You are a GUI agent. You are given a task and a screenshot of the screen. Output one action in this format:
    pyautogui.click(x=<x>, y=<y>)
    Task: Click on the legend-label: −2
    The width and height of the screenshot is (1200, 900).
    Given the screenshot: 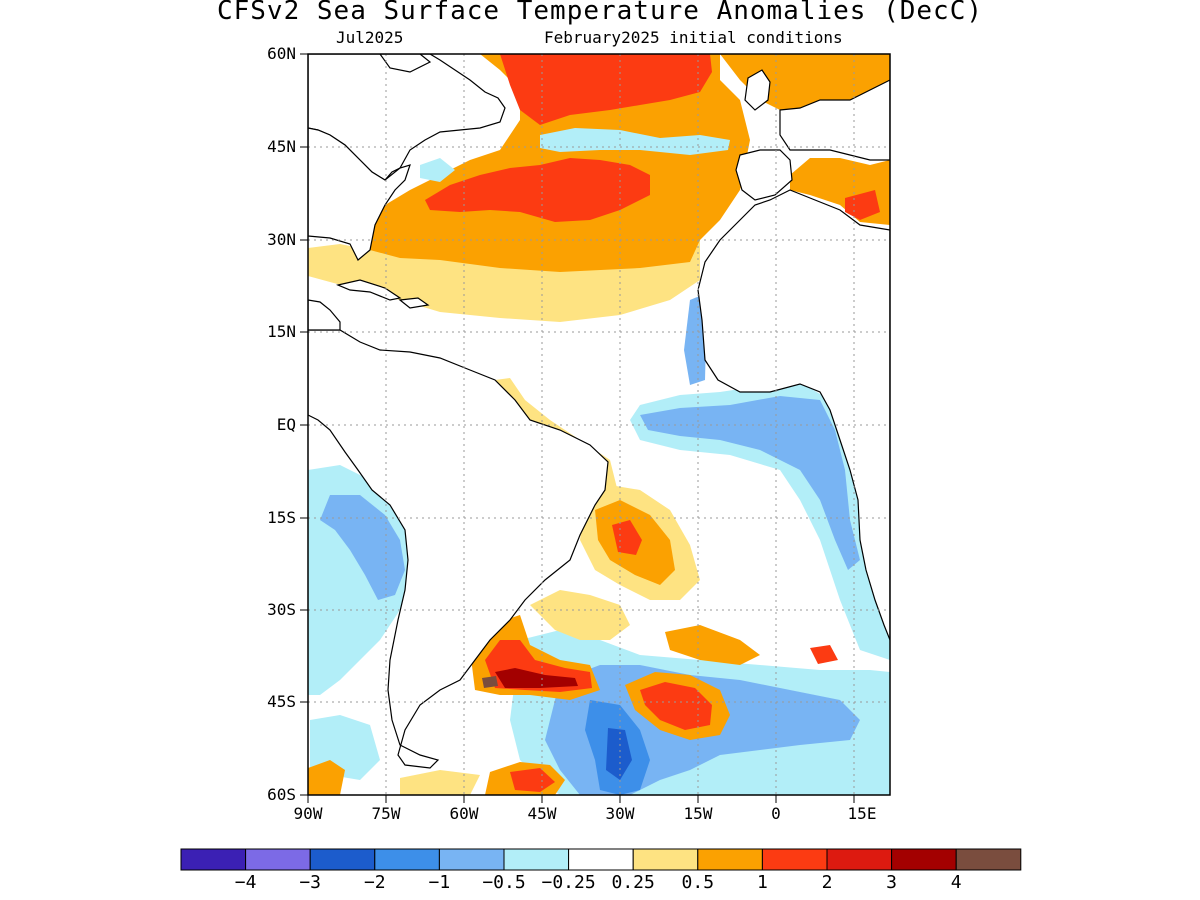 What is the action you would take?
    pyautogui.click(x=374, y=882)
    